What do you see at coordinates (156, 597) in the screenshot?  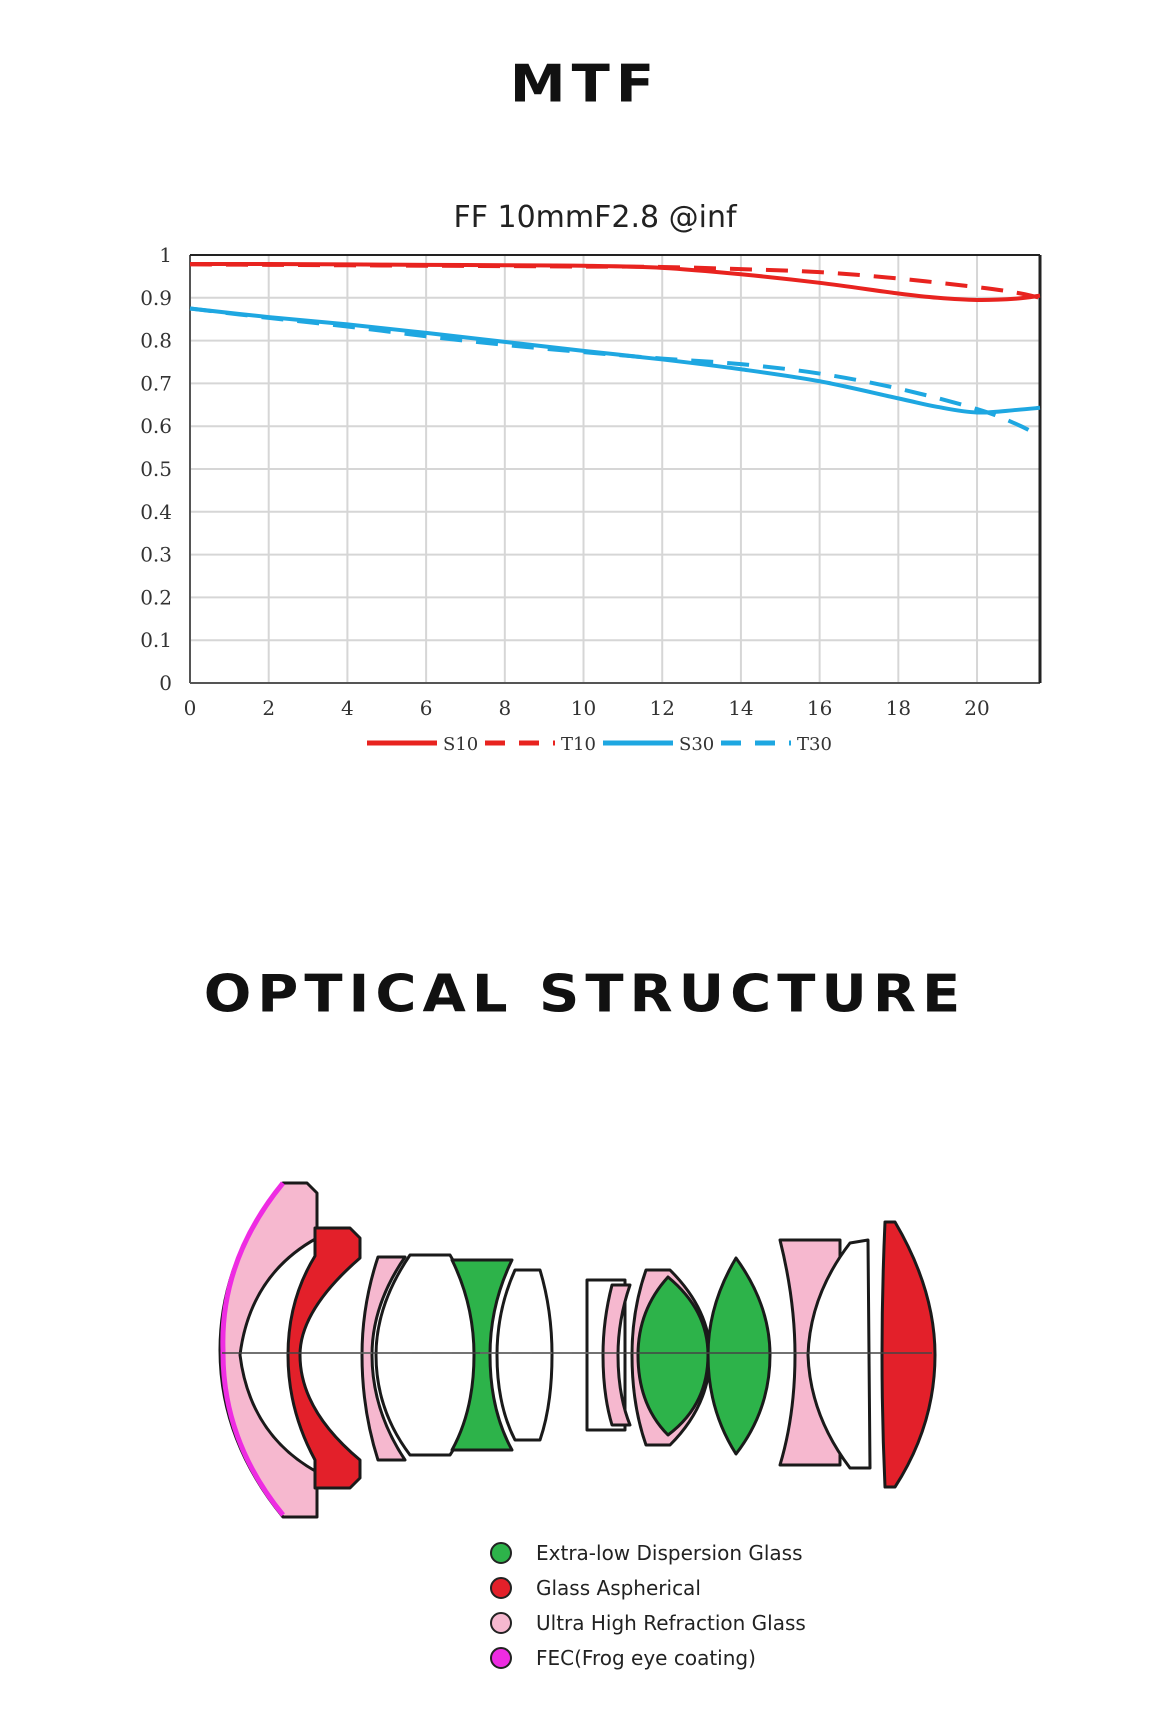 I see `y-tick-label: 0.2` at bounding box center [156, 597].